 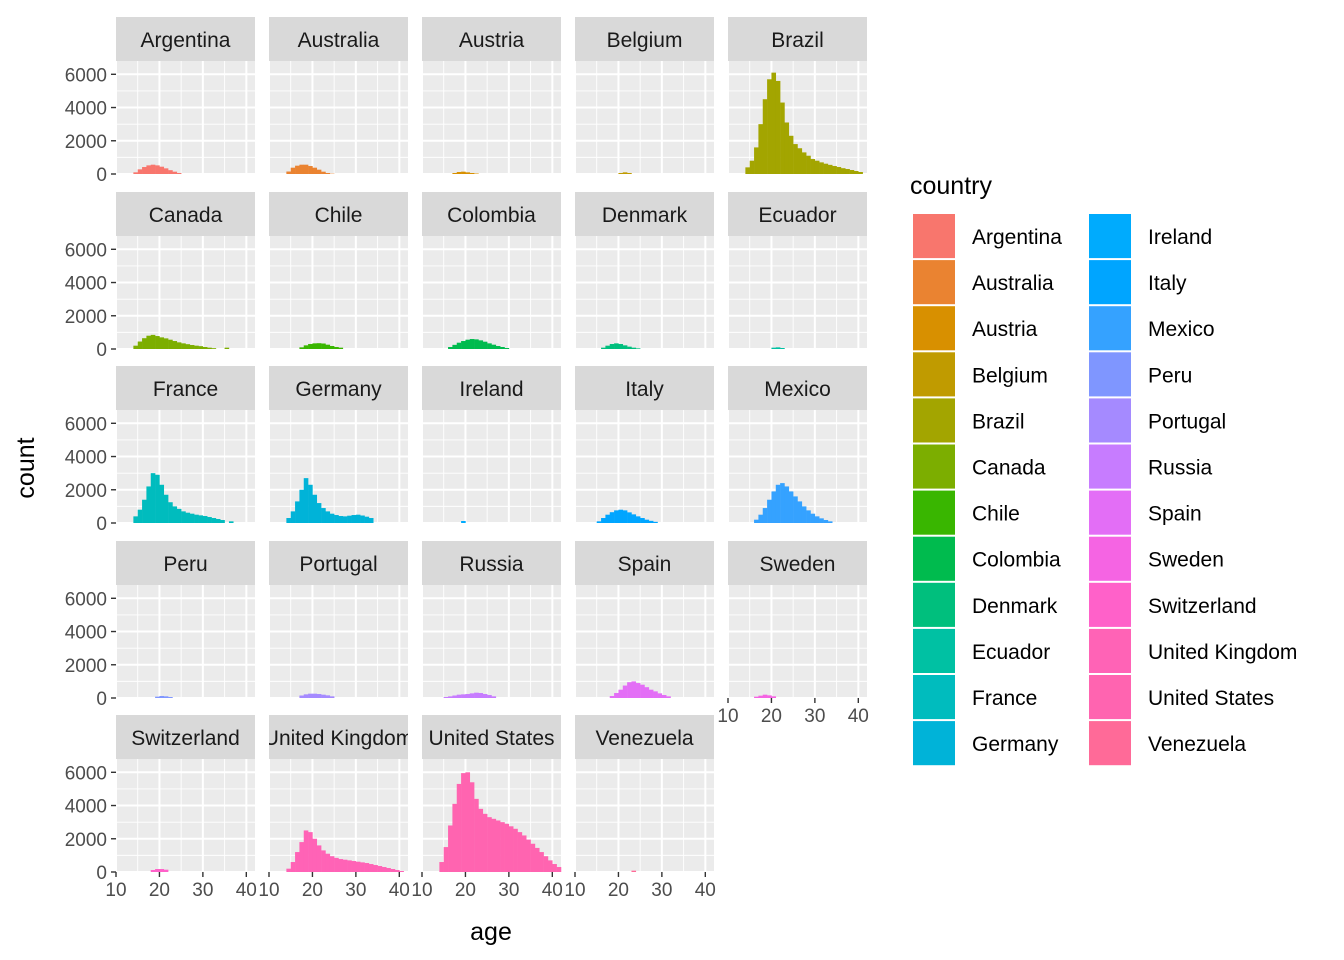 What do you see at coordinates (645, 564) in the screenshot?
I see `facet-strip-label: Spain` at bounding box center [645, 564].